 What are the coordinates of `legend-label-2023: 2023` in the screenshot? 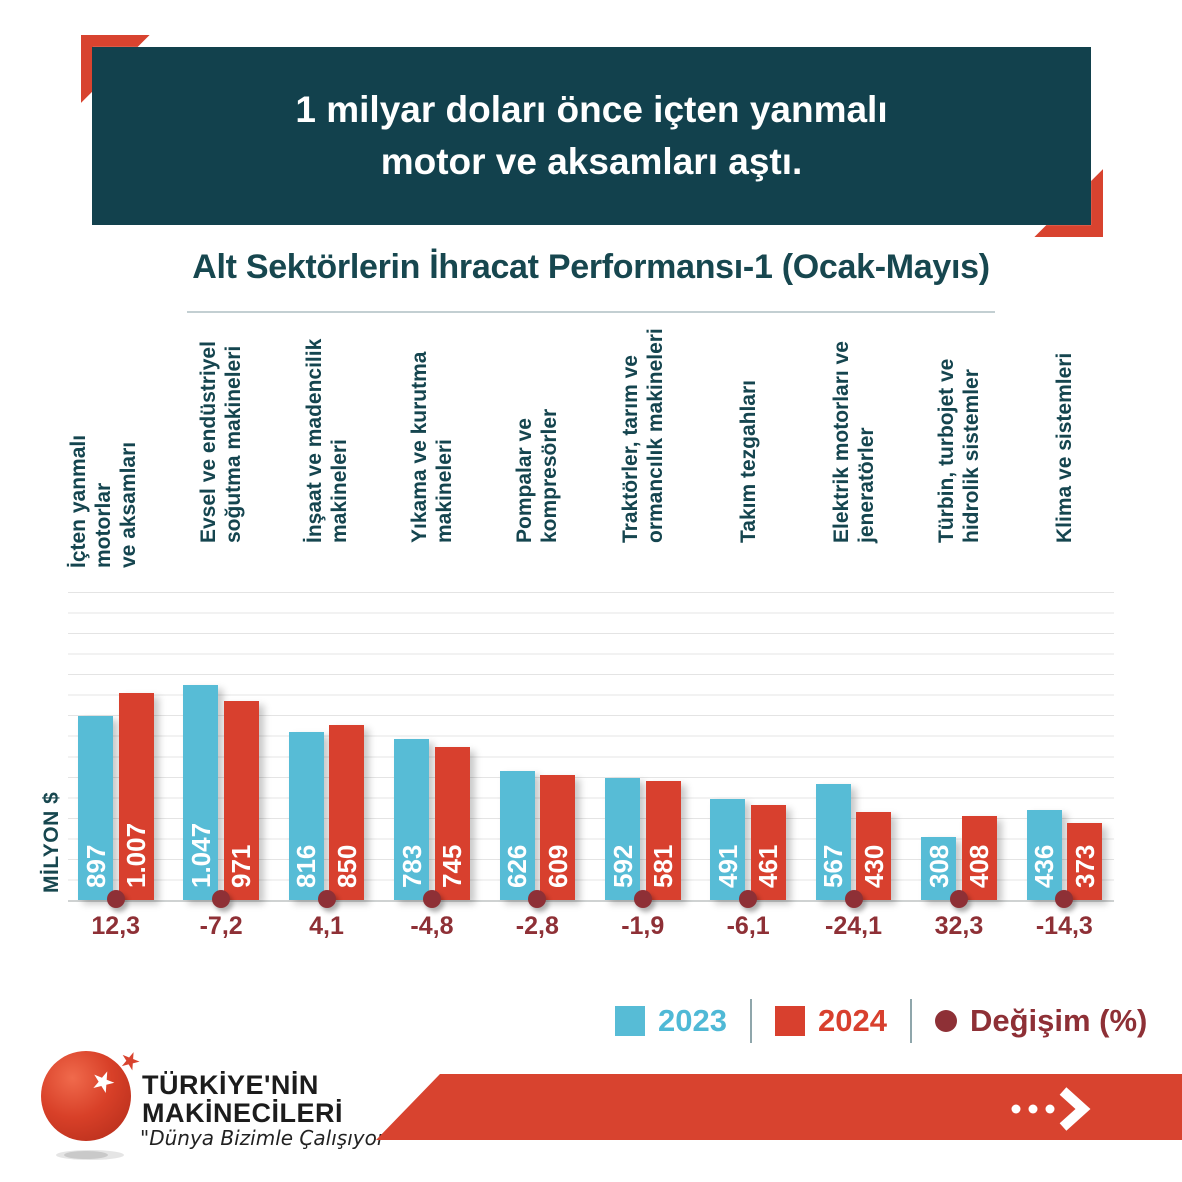 It's located at (692, 1020).